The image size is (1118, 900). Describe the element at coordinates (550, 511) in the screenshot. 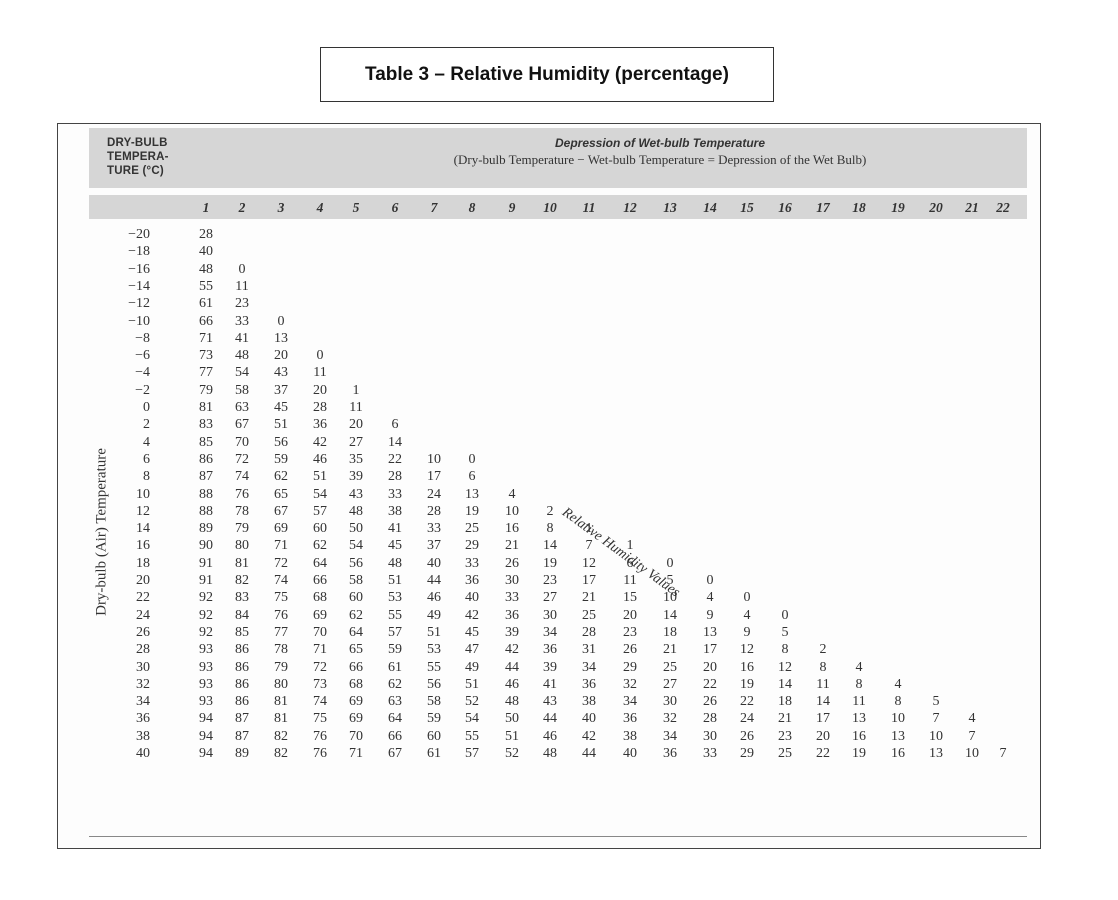

I see `humidity-value: 2` at that location.